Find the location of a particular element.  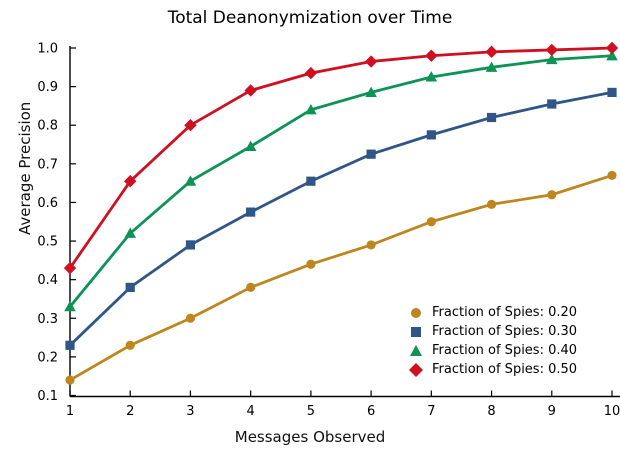

chart-title: Total Deanonymization over Time is located at coordinates (310, 18).